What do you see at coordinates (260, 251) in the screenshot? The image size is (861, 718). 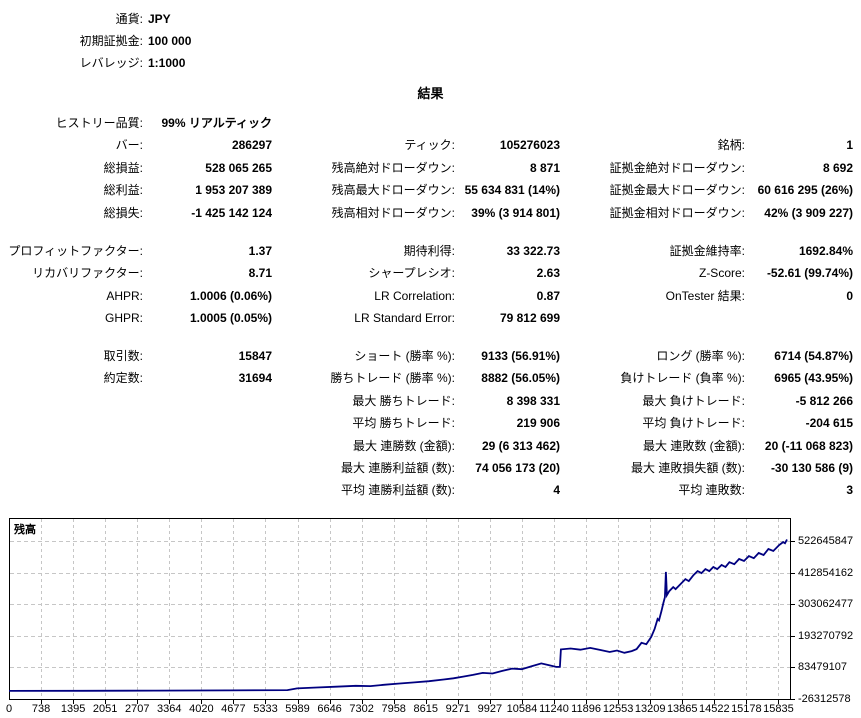 I see `stat-value: 1.37` at bounding box center [260, 251].